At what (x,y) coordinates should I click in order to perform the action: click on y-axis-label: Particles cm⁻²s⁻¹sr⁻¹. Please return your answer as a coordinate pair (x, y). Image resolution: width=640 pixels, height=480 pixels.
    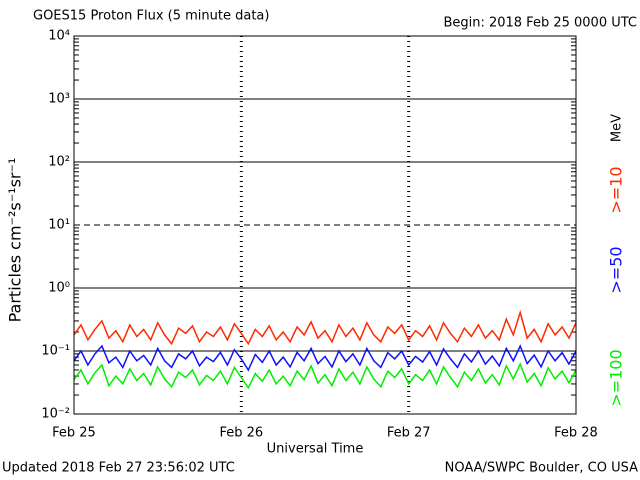
    Looking at the image, I should click on (15, 240).